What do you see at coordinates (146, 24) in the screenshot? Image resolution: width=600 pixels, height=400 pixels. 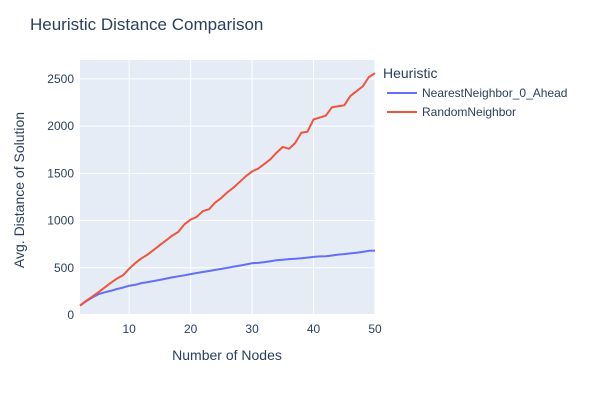 I see `chart-title: Heuristic Distance Comparison` at bounding box center [146, 24].